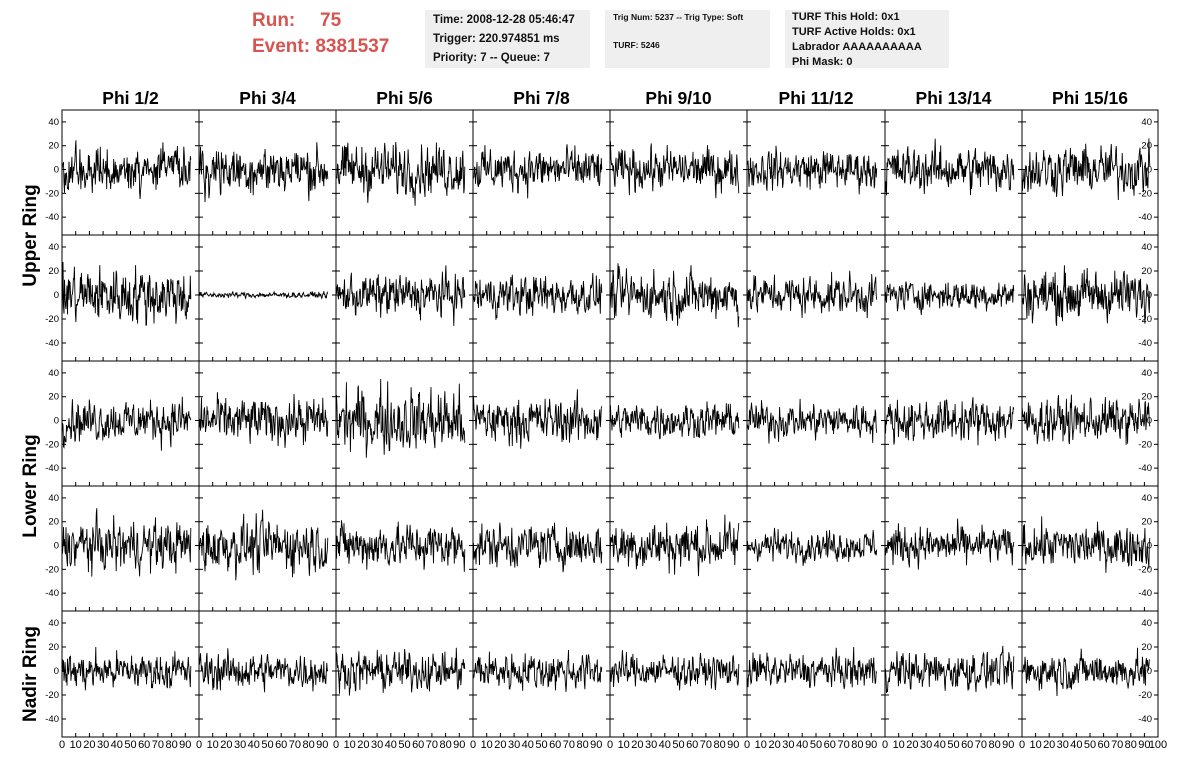 The width and height of the screenshot is (1196, 772). What do you see at coordinates (496, 39) in the screenshot?
I see `trigger-text: Trigger: 220.974851 ms` at bounding box center [496, 39].